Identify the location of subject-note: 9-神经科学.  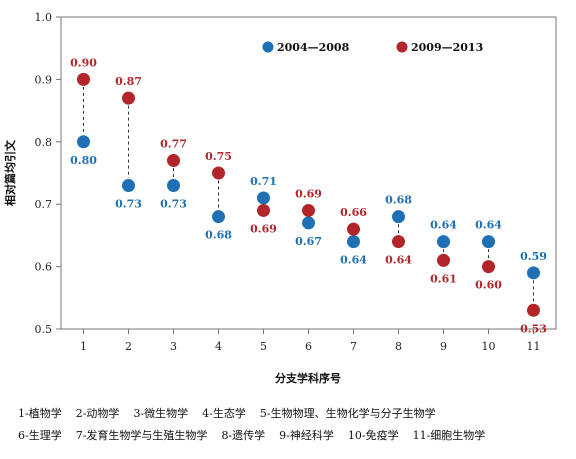
(306, 435).